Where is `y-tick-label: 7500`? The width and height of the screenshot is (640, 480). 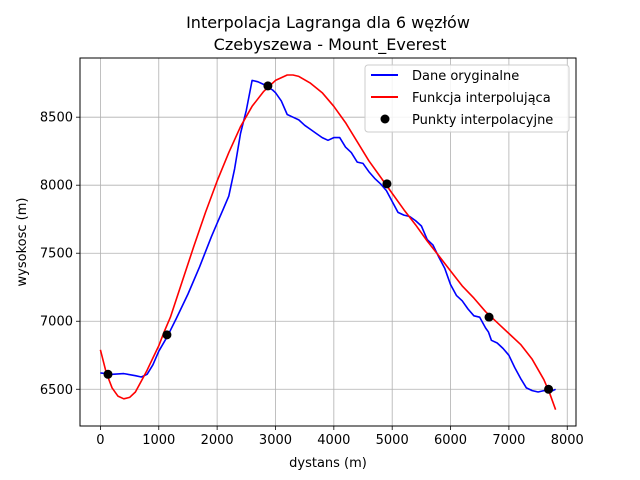
y-tick-label: 7500 is located at coordinates (56, 254).